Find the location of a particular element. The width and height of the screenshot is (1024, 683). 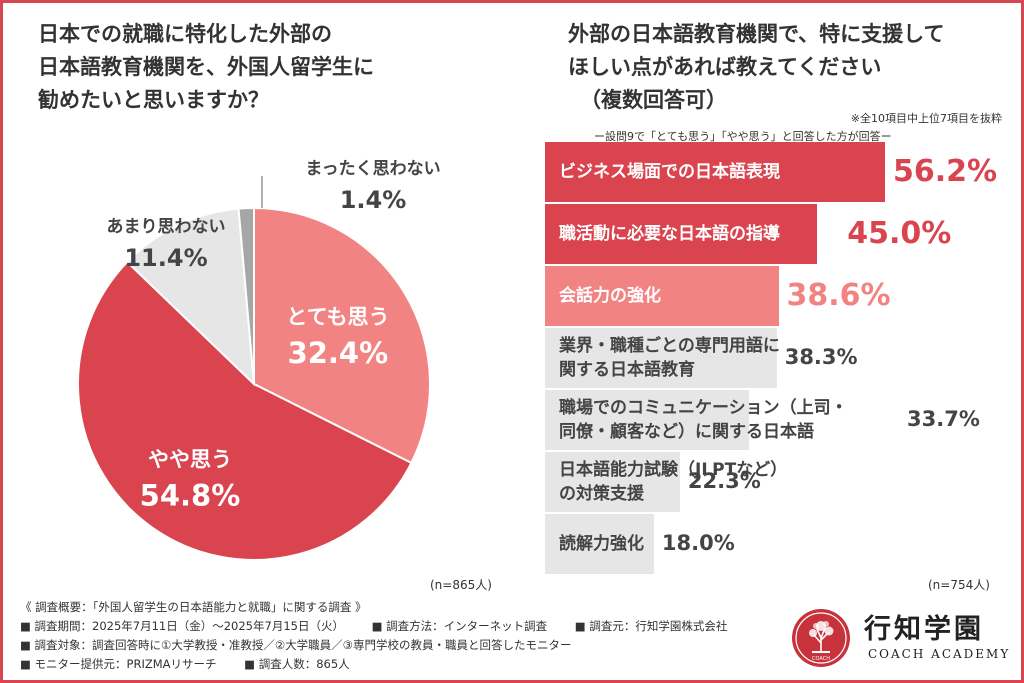

pie-slice-value-1: 32.4% is located at coordinates (338, 353).